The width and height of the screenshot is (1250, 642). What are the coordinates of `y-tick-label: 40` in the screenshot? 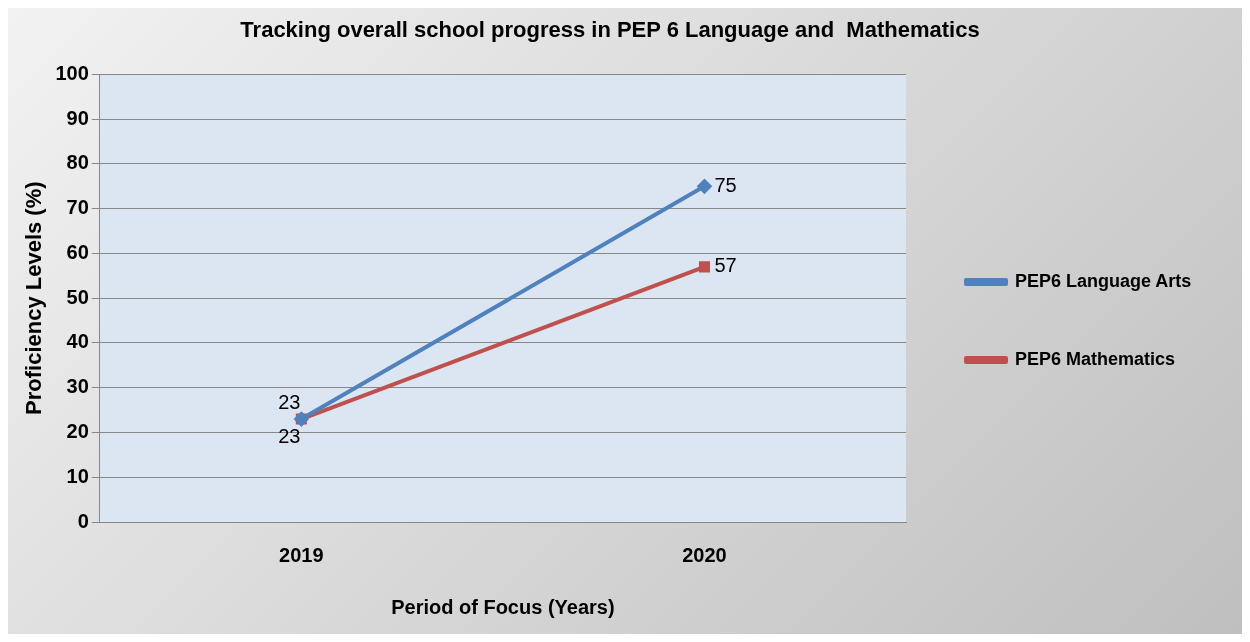 It's located at (77, 341).